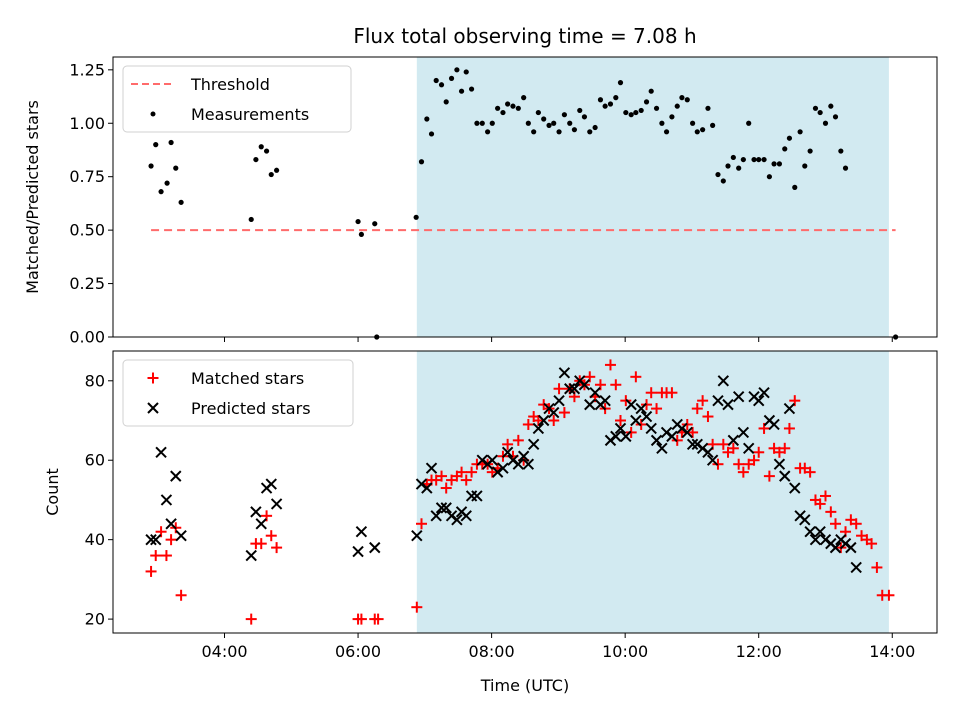 This screenshot has width=960, height=720. I want to click on legend: Threshold Measurements, so click(237, 99).